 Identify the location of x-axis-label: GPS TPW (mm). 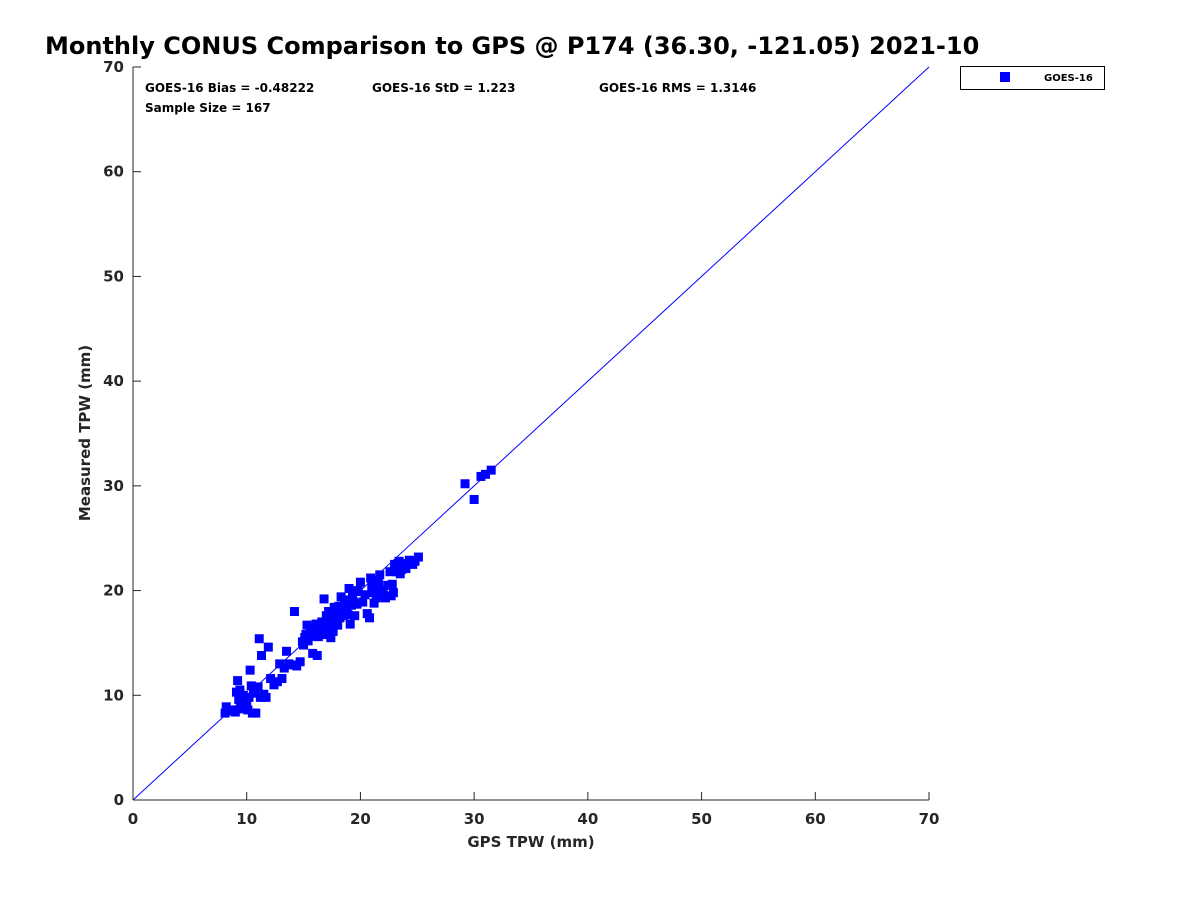
(530, 842).